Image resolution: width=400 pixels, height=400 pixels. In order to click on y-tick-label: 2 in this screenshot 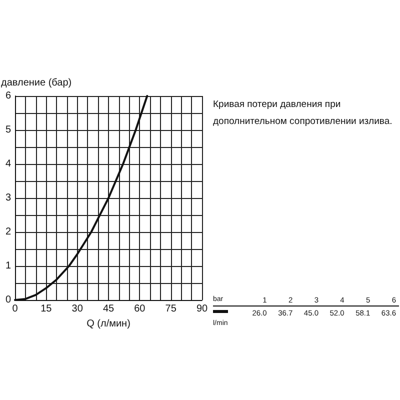, I will do `click(8, 232)`.